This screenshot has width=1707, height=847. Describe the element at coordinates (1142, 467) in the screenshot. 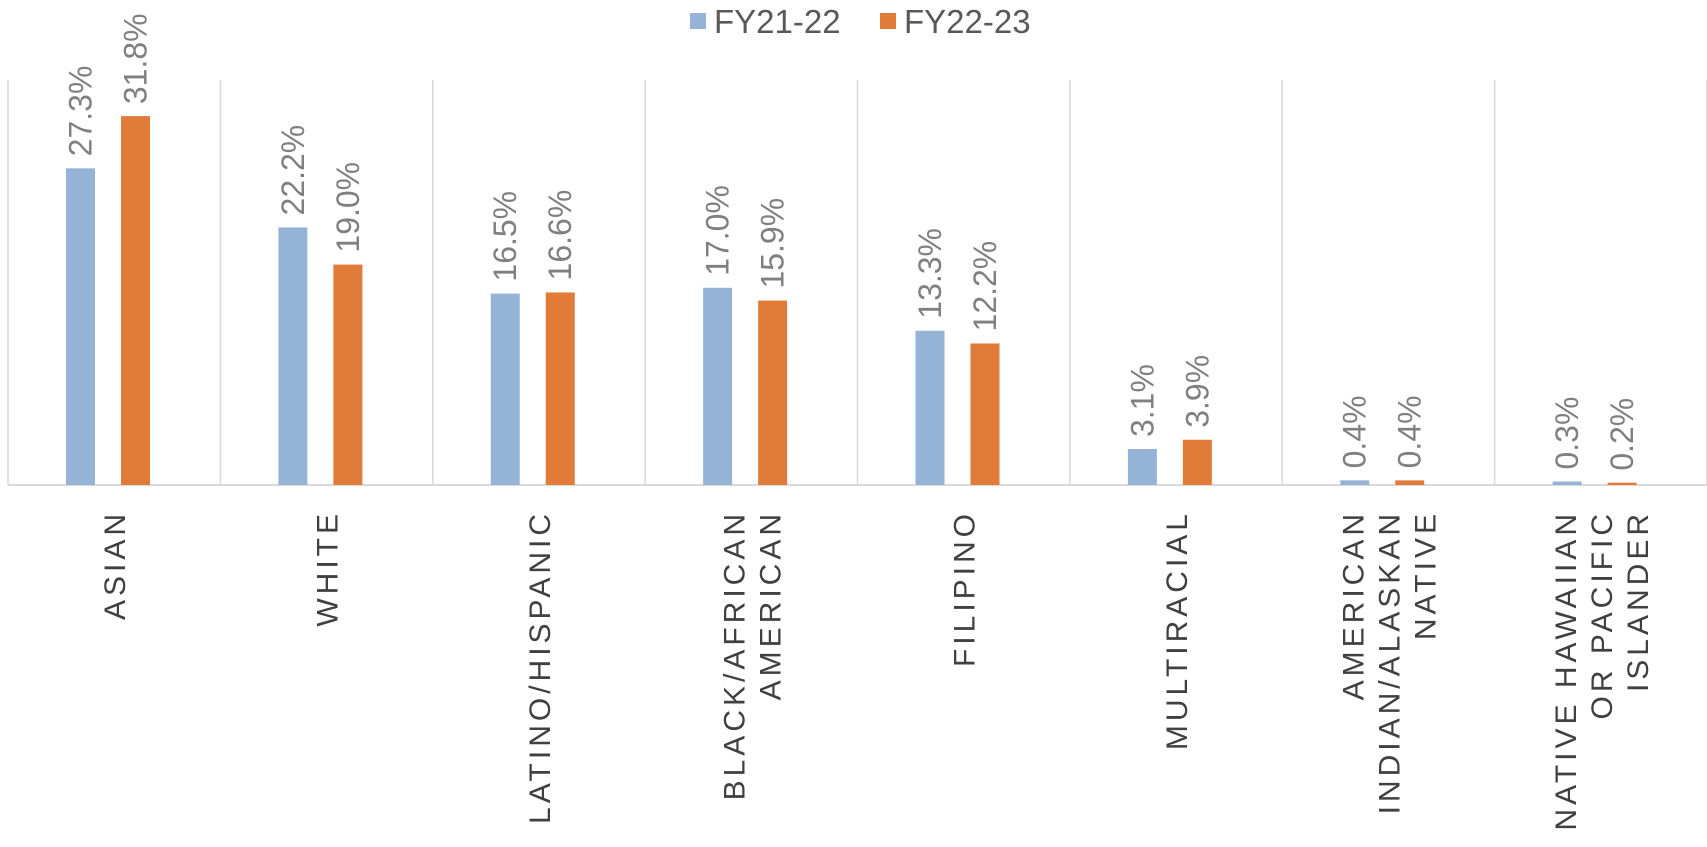

I see `bar-fy21-22-multiracial` at that location.